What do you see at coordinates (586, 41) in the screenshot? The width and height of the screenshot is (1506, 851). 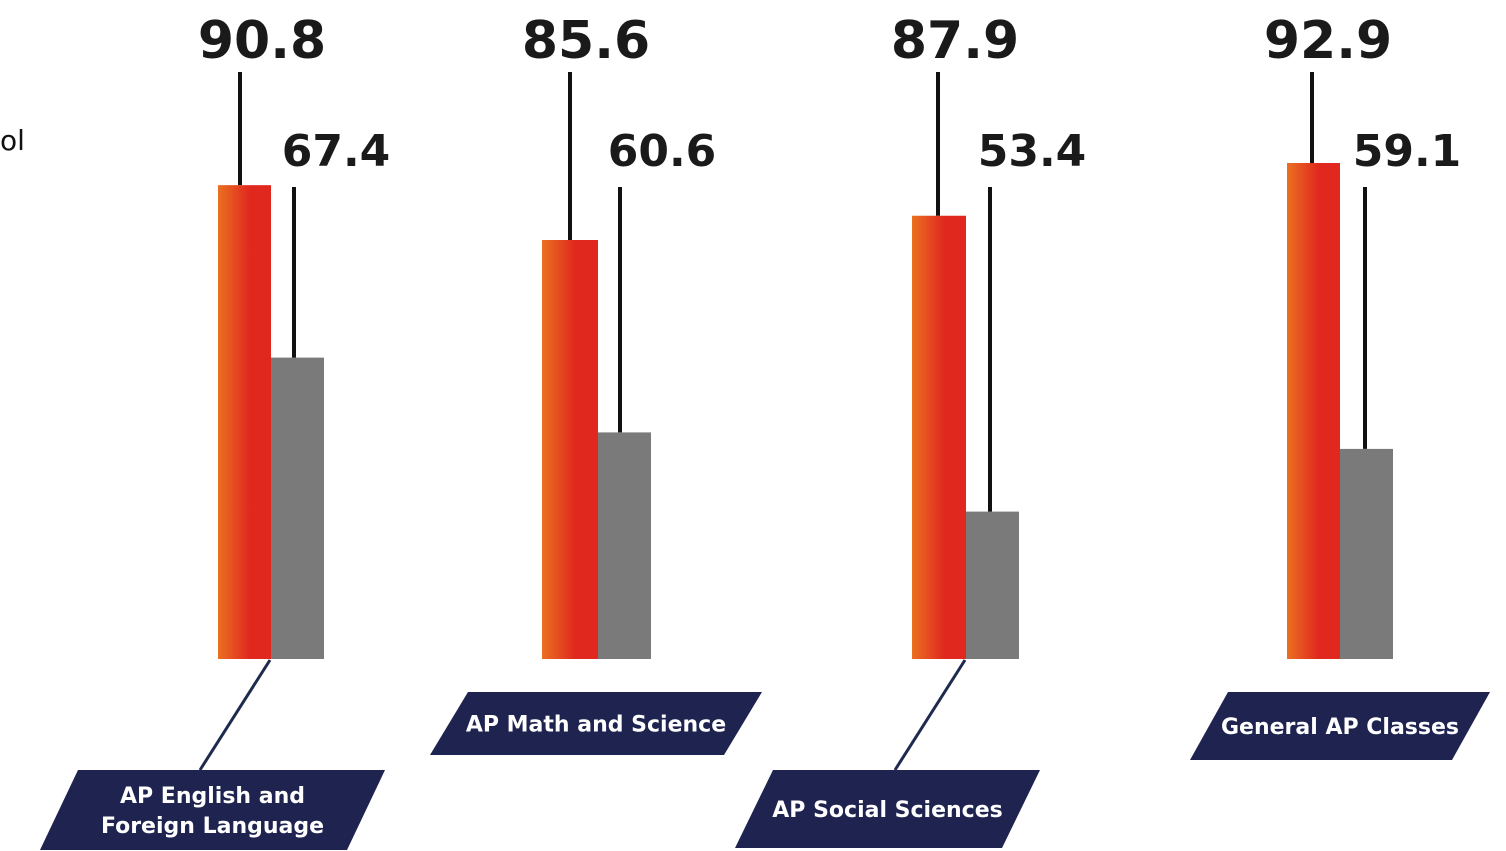 I see `data-label: 85.6` at bounding box center [586, 41].